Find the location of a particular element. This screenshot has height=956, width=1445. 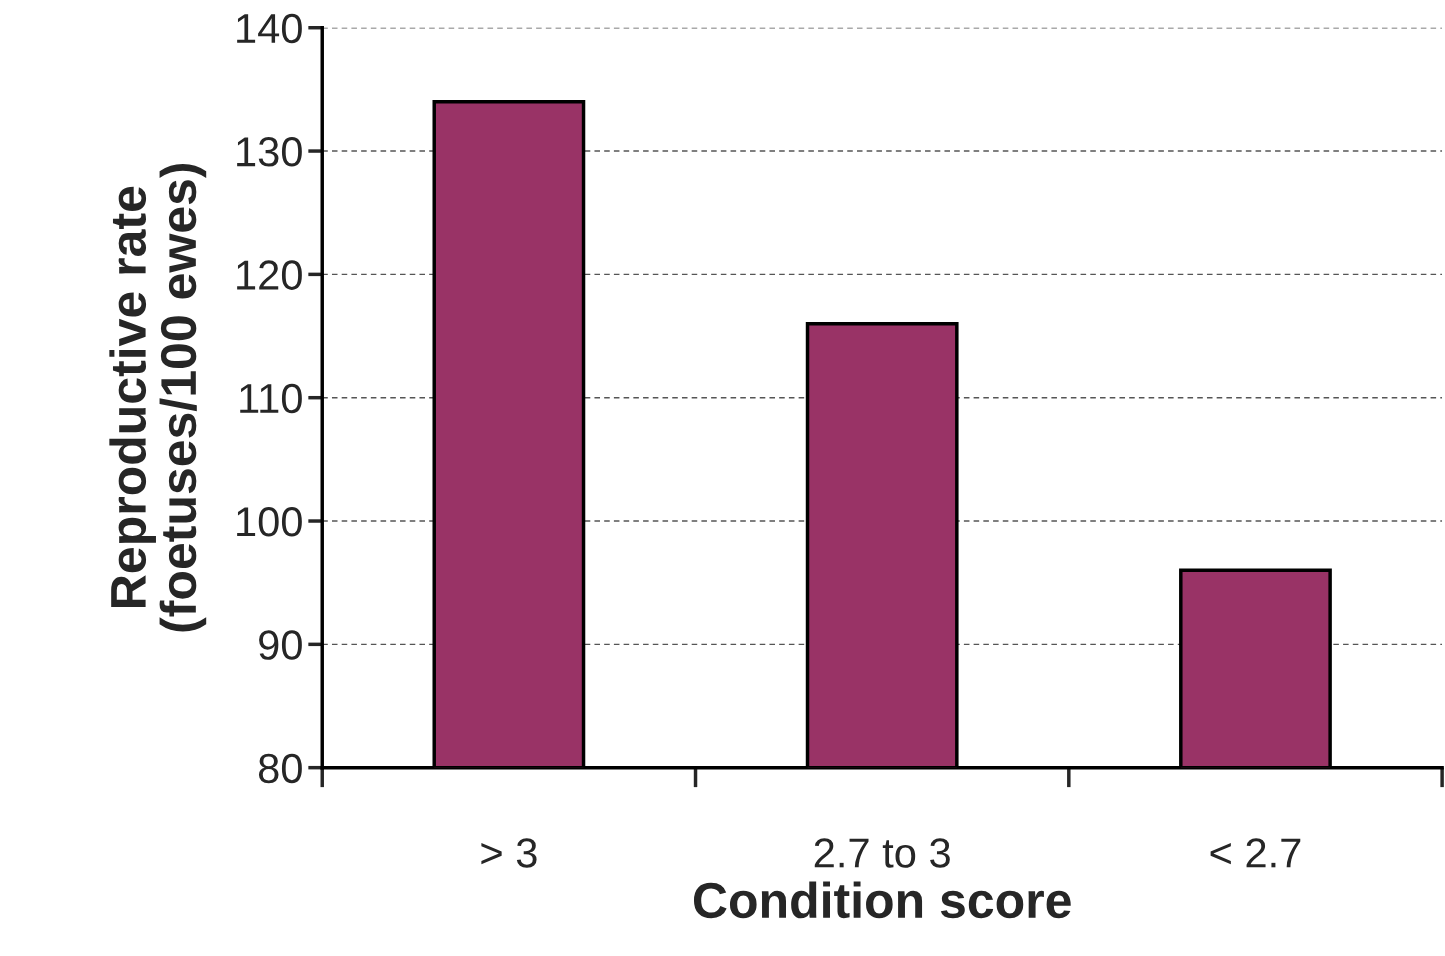

x-axis-title: Condition score is located at coordinates (882, 900).